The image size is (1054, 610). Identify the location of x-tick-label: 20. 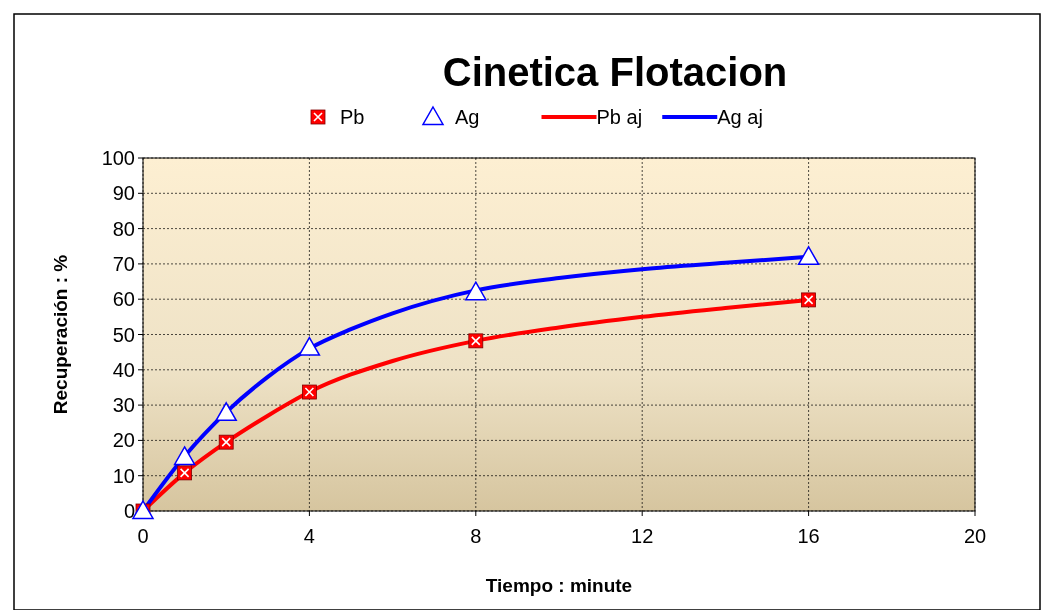
(975, 536).